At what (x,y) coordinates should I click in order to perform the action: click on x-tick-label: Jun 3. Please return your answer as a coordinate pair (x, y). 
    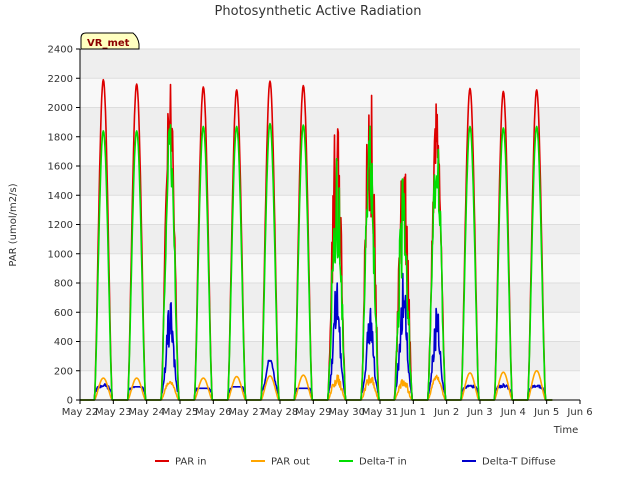
    Looking at the image, I should click on (479, 412).